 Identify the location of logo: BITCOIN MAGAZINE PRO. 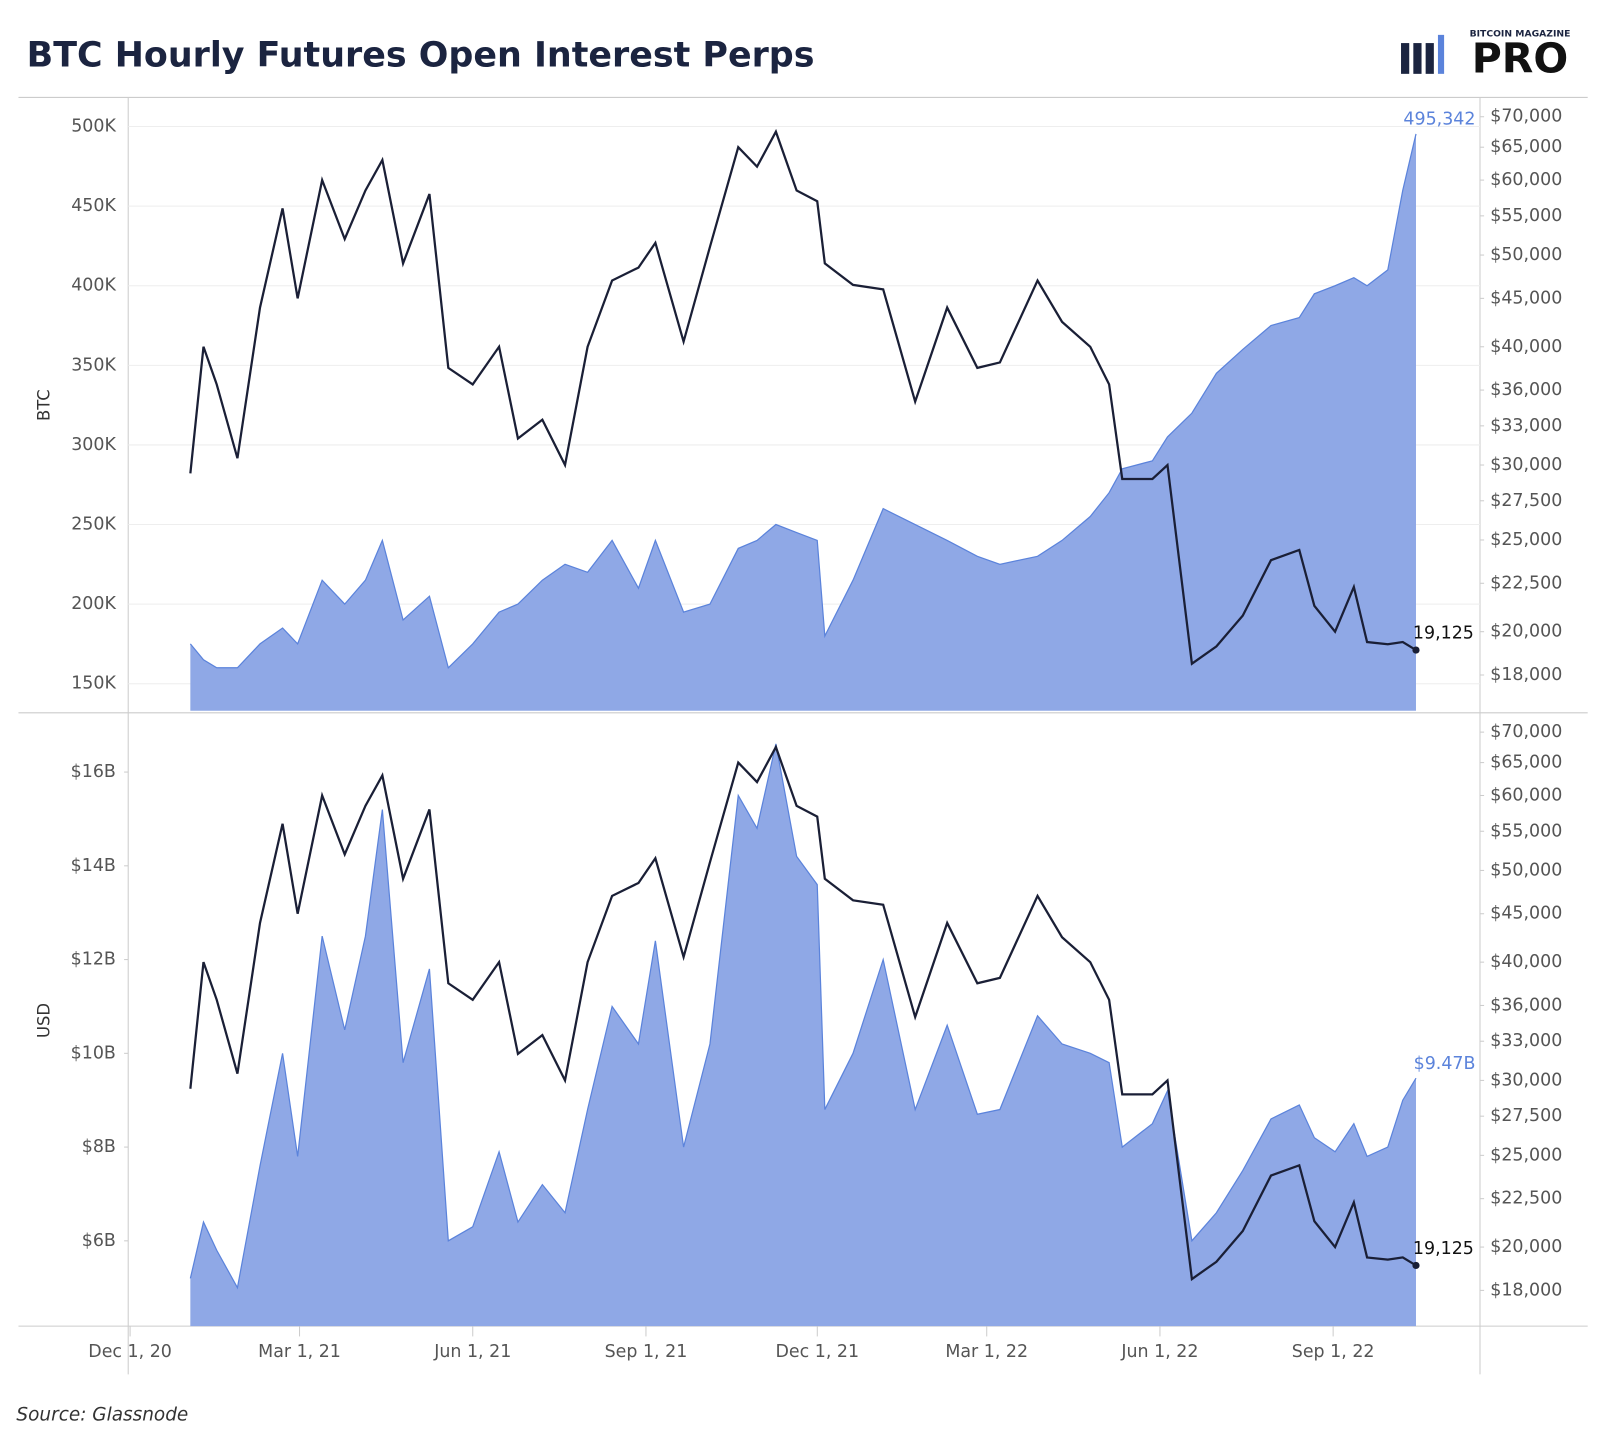
(1486, 55).